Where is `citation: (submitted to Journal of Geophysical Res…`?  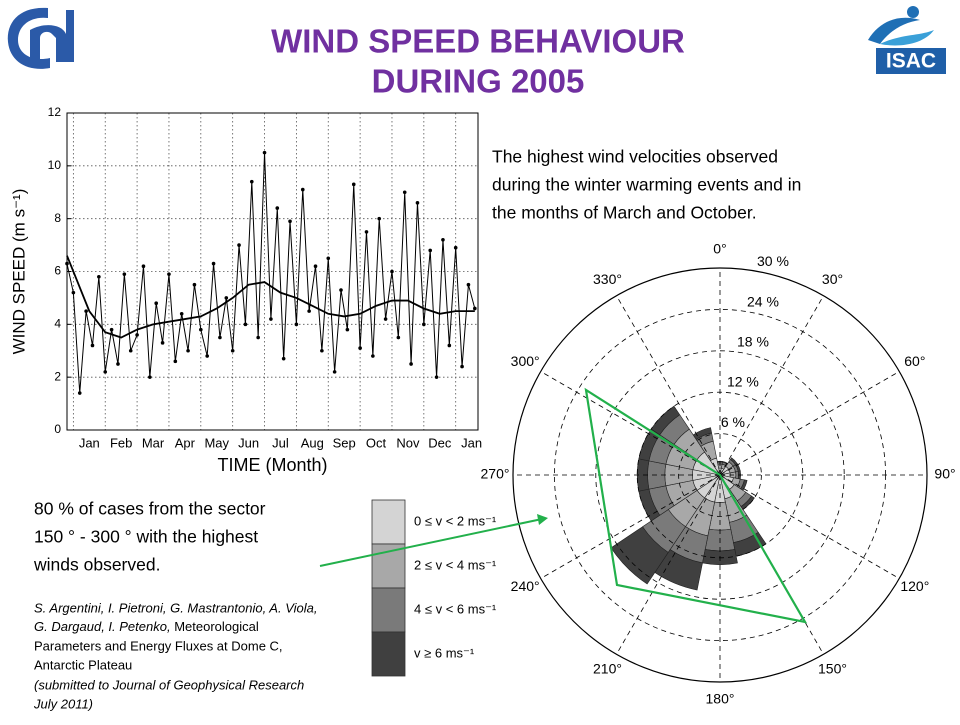 citation: (submitted to Journal of Geophysical Res… is located at coordinates (169, 684).